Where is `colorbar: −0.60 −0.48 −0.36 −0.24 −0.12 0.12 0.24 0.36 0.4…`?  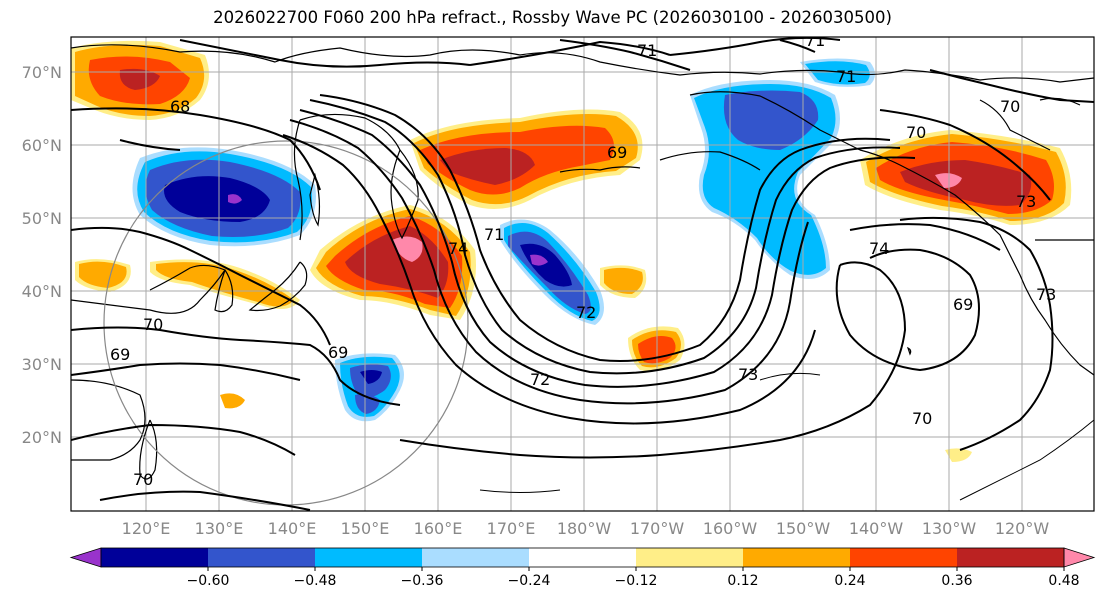
colorbar: −0.60 −0.48 −0.36 −0.24 −0.12 0.12 0.24 0.36 0.4… is located at coordinates (582, 568).